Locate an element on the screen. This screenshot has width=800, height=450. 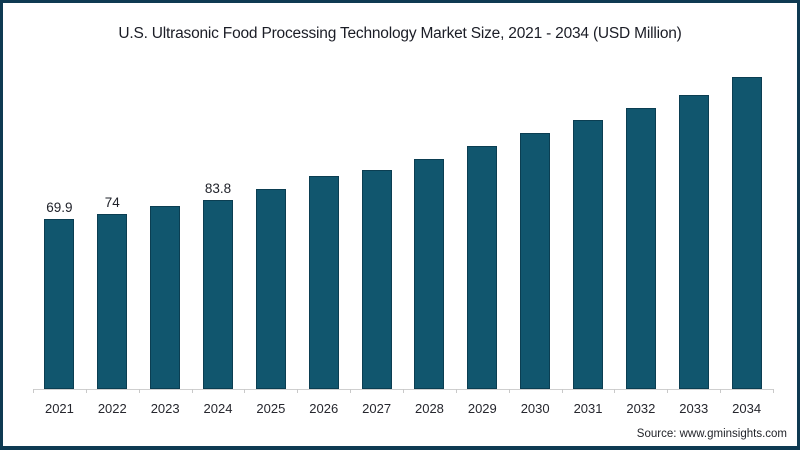
bar-column-2030 is located at coordinates (535, 226).